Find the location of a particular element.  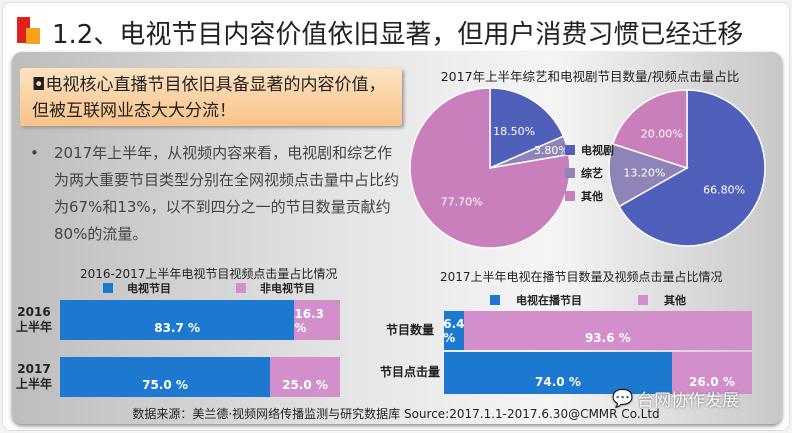

watermark: 💬 台网协作发展 is located at coordinates (676, 399).